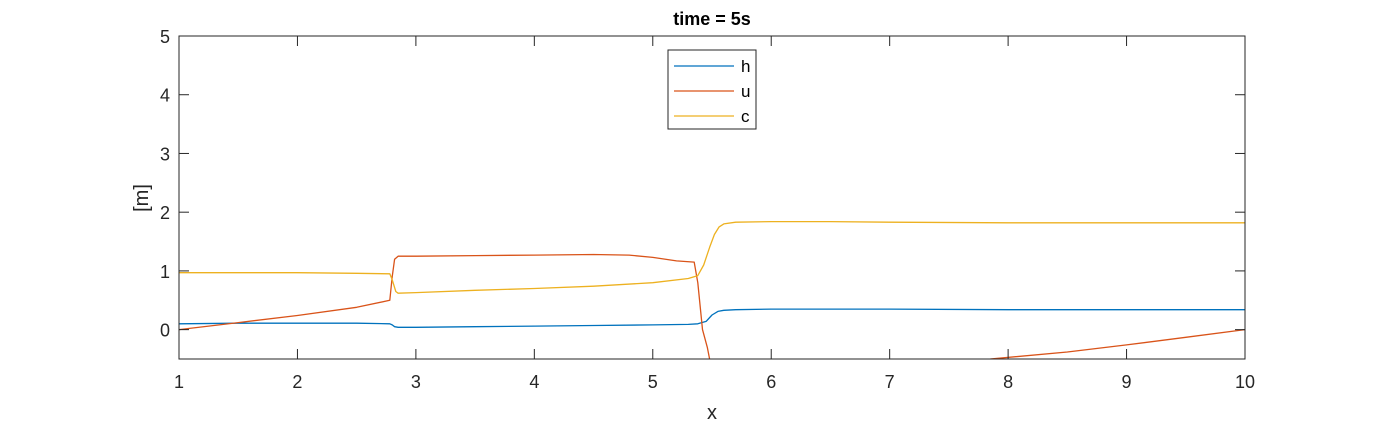  I want to click on y-tick-label: 5, so click(165, 37).